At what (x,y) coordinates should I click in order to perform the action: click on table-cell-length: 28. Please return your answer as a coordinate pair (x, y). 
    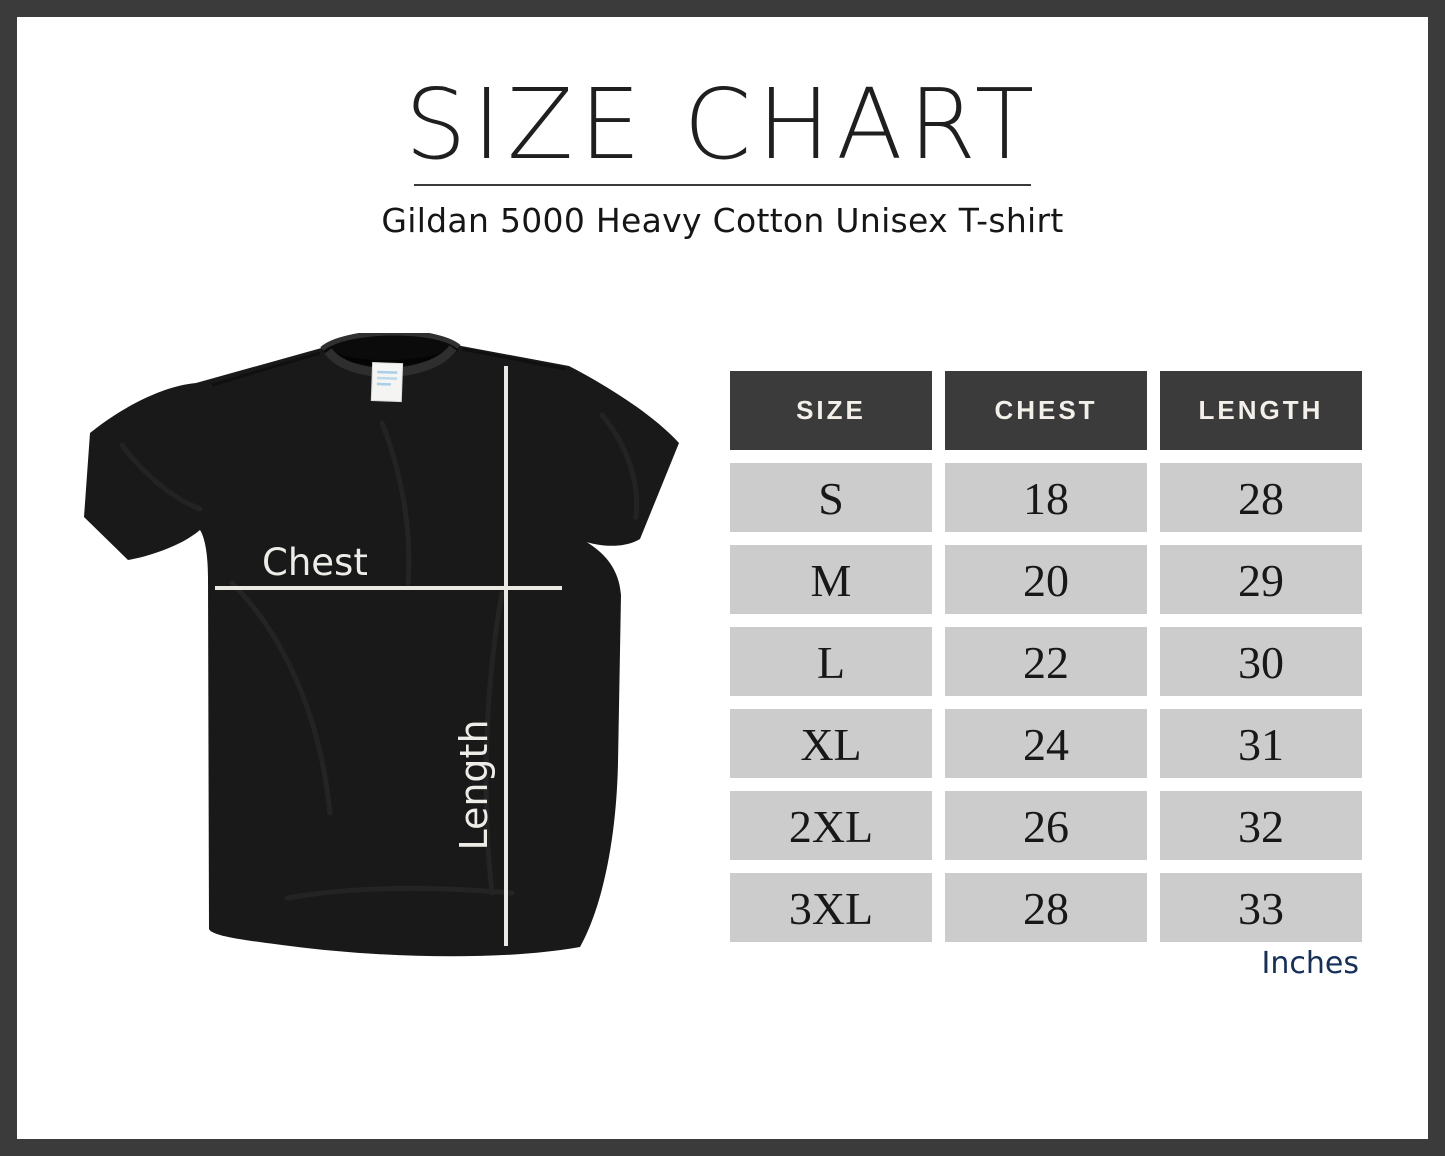
    Looking at the image, I should click on (1261, 497).